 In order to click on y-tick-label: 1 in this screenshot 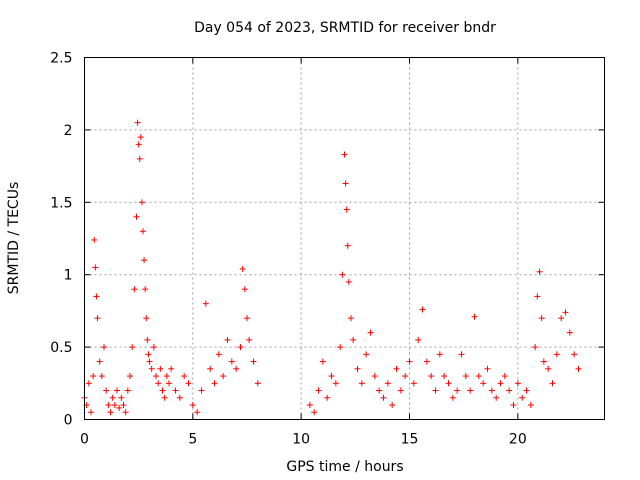, I will do `click(68, 276)`.